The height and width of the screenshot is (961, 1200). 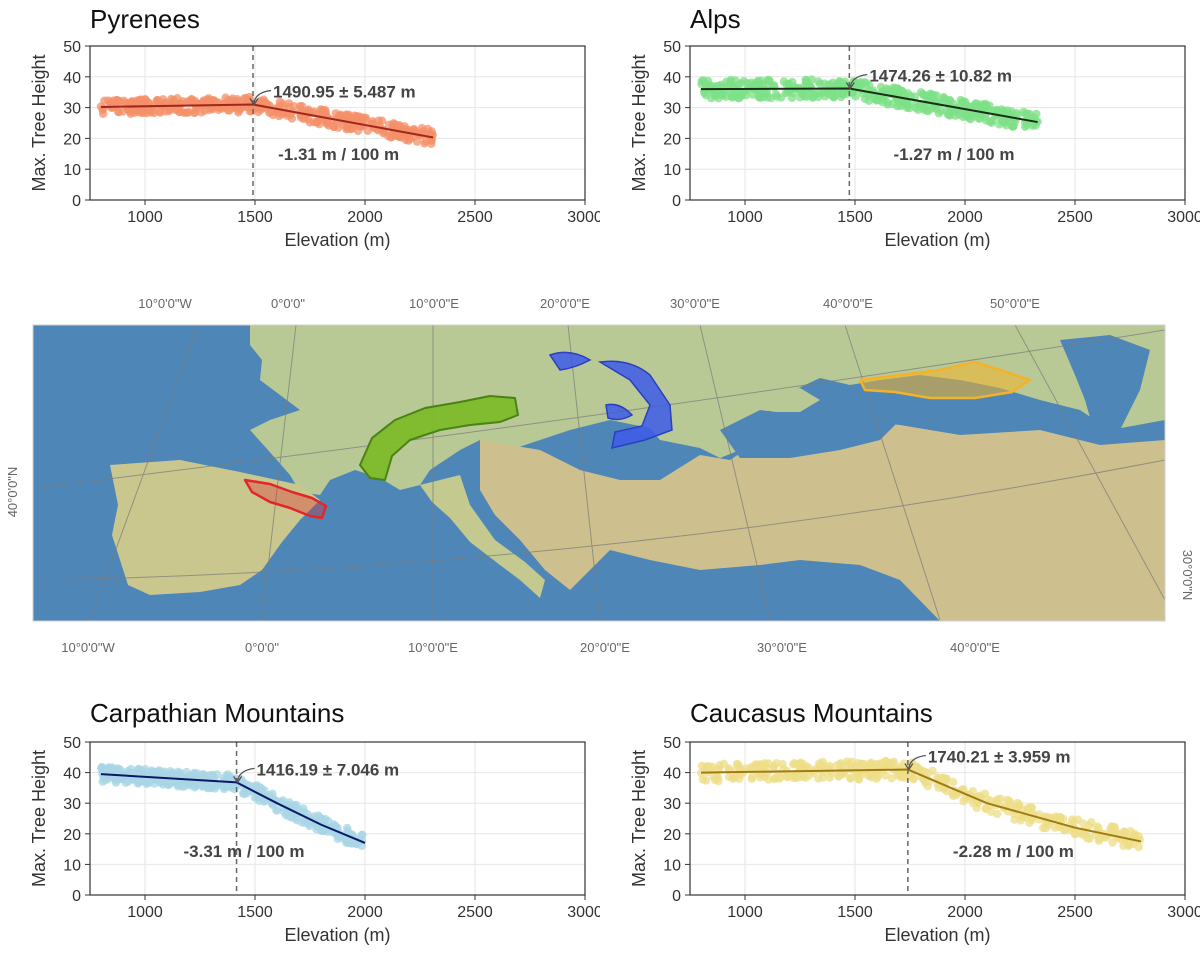 What do you see at coordinates (145, 19) in the screenshot?
I see `chart-title: Pyrenees` at bounding box center [145, 19].